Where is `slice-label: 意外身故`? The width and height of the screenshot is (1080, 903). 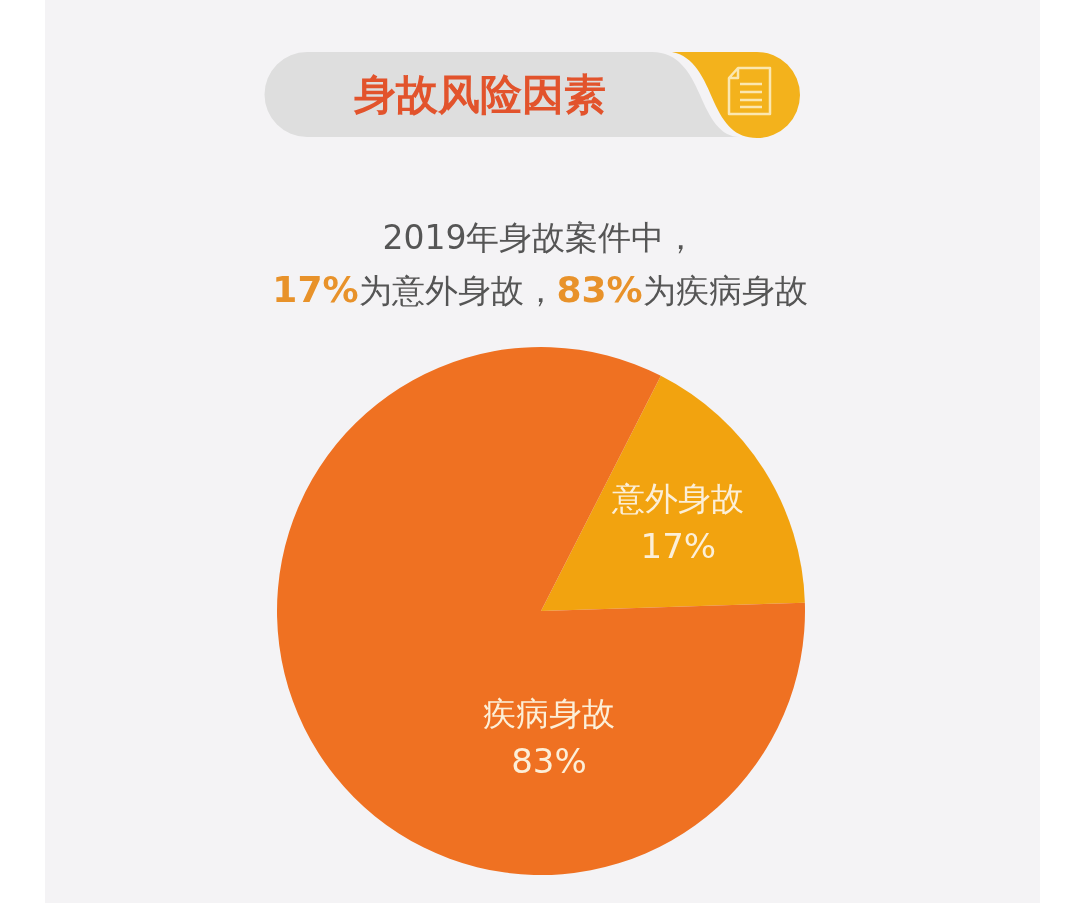 slice-label: 意外身故 is located at coordinates (678, 498).